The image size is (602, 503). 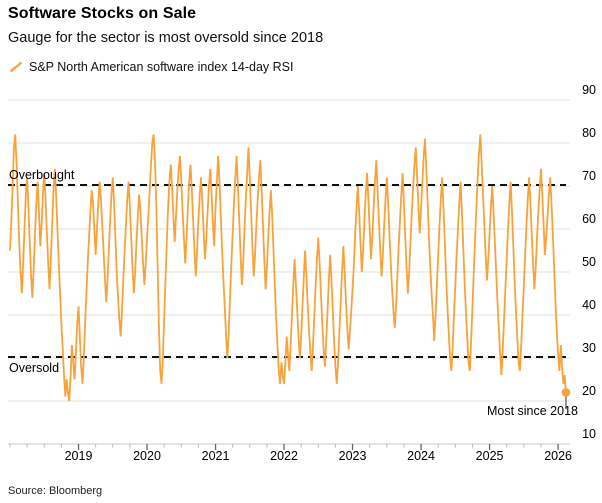 I want to click on x-axis-tick-label: 2019, so click(x=78, y=456).